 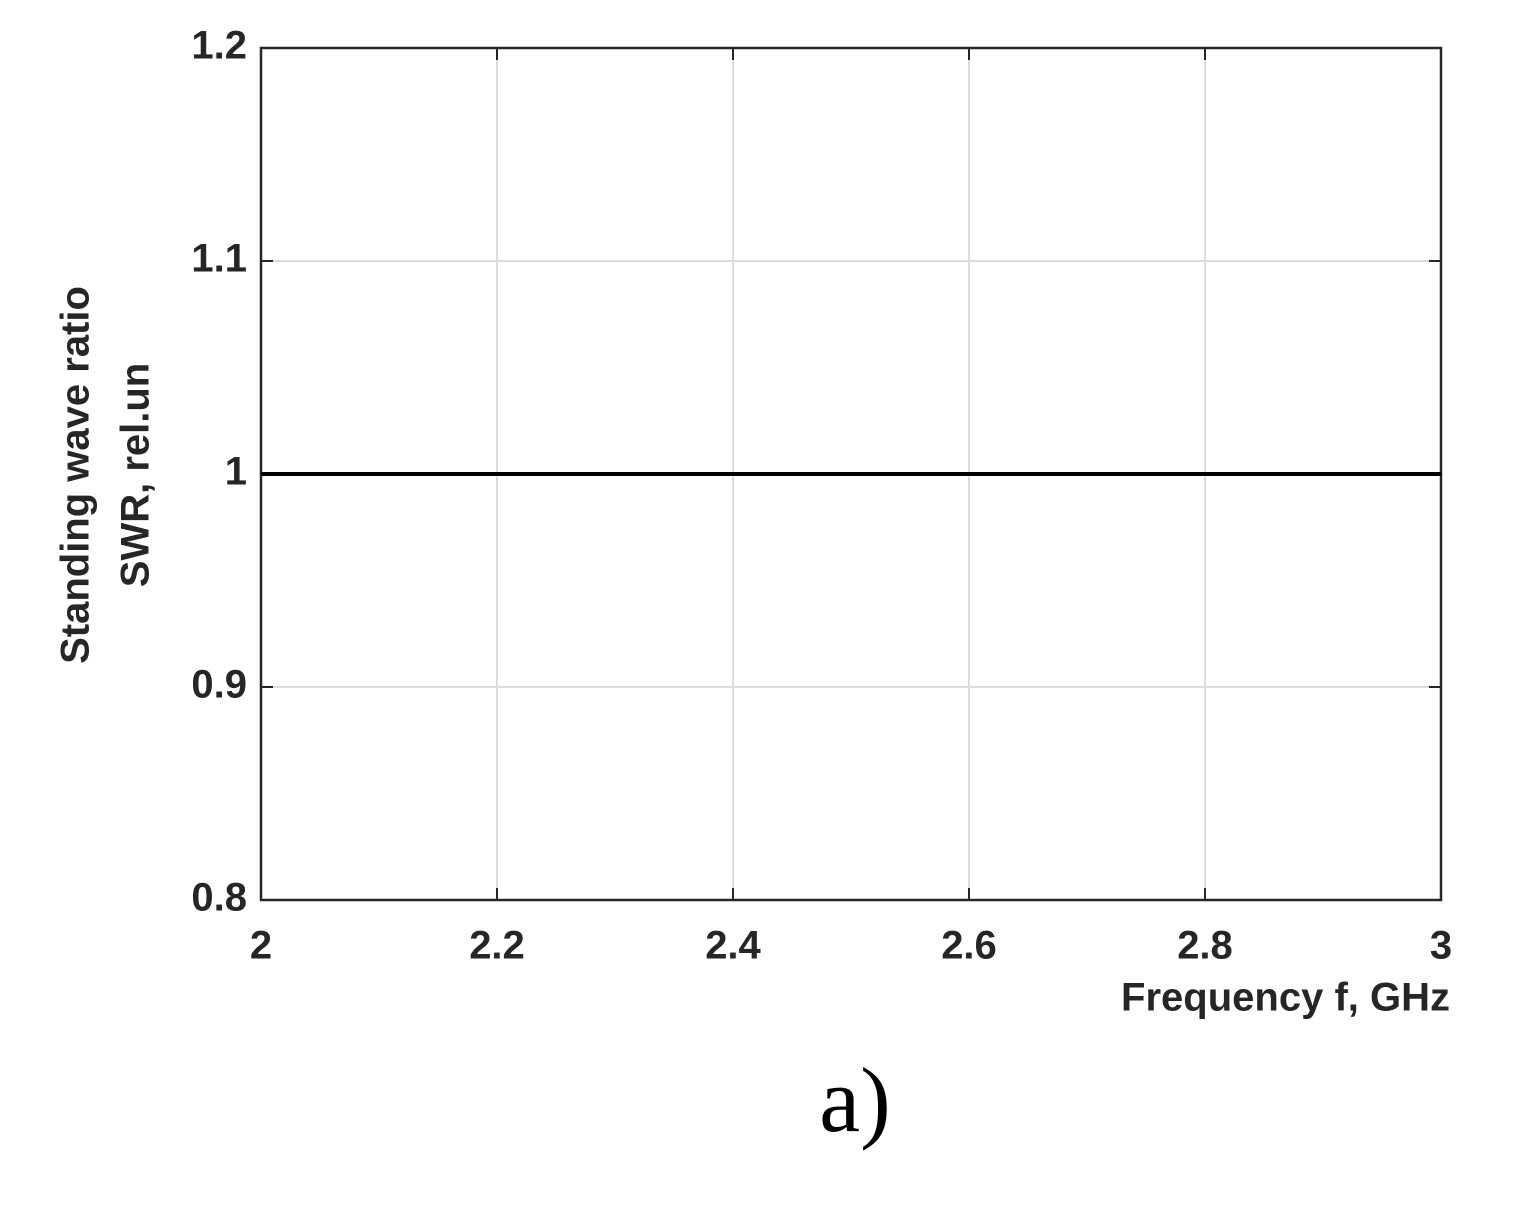 I want to click on x-tick-label: 2.6, so click(x=969, y=946).